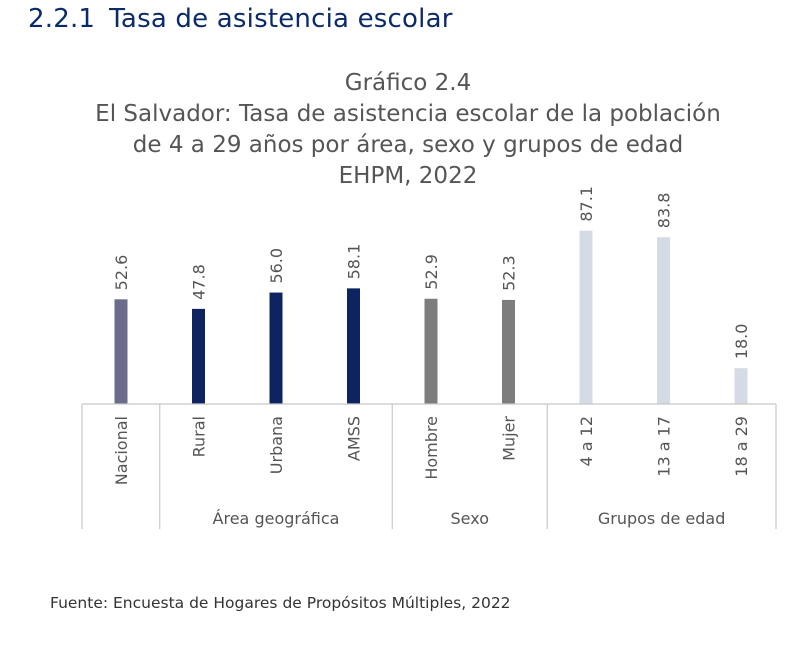  Describe the element at coordinates (121, 273) in the screenshot. I see `value-label-nacional: 52.6` at that location.